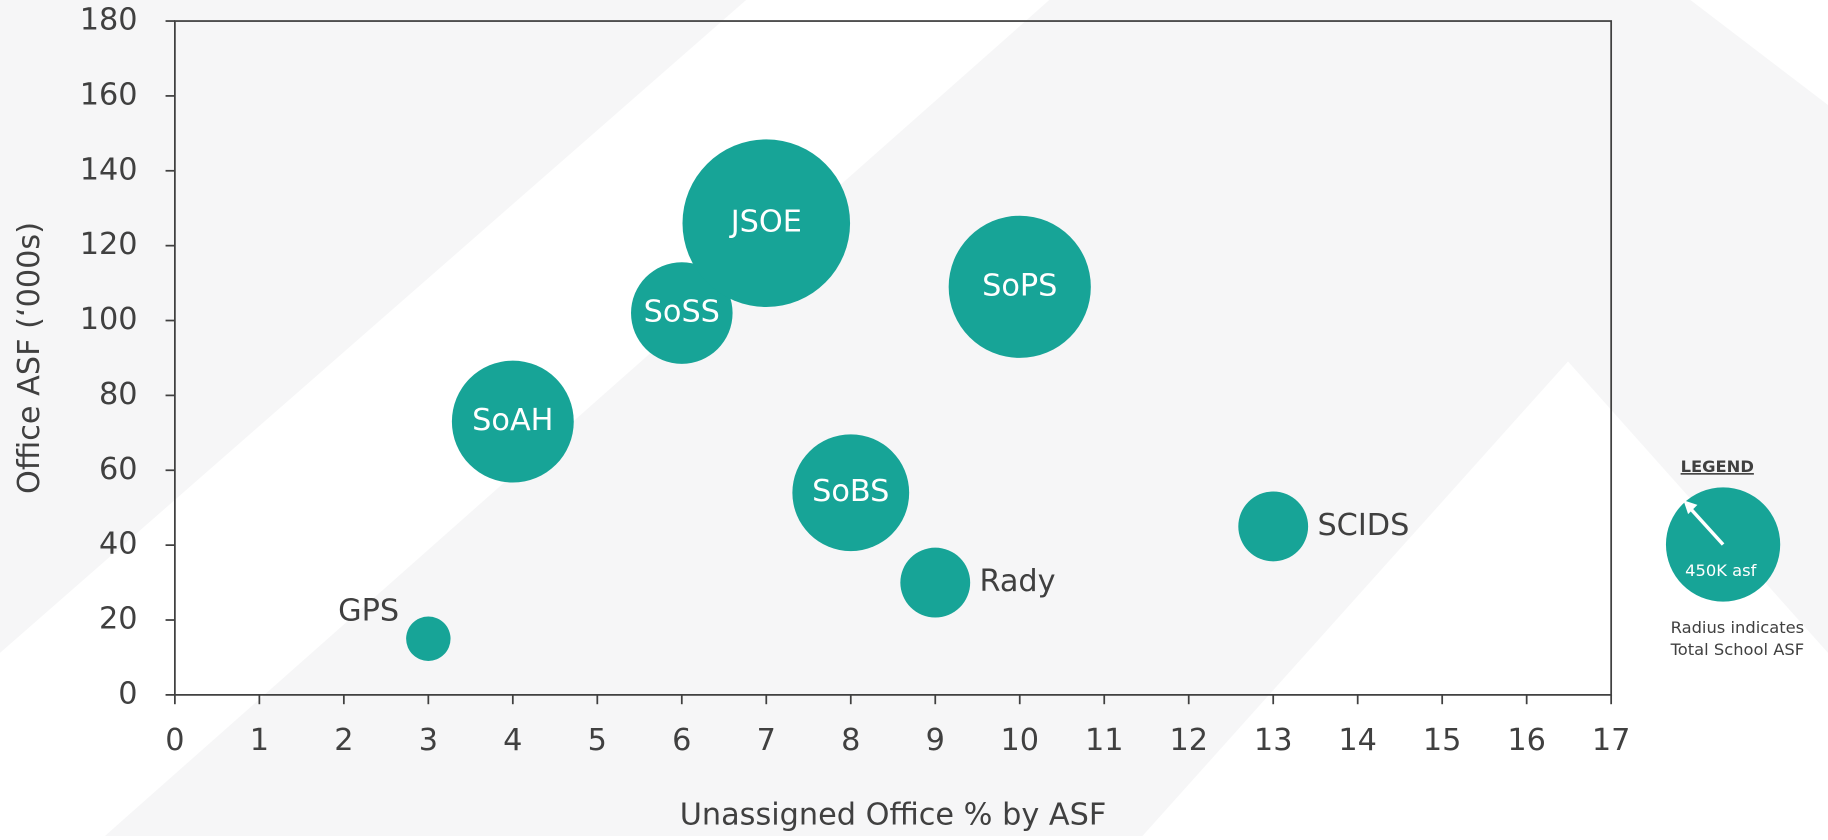 Image resolution: width=1828 pixels, height=840 pixels. Describe the element at coordinates (1188, 740) in the screenshot. I see `x-tick-label: 12` at that location.